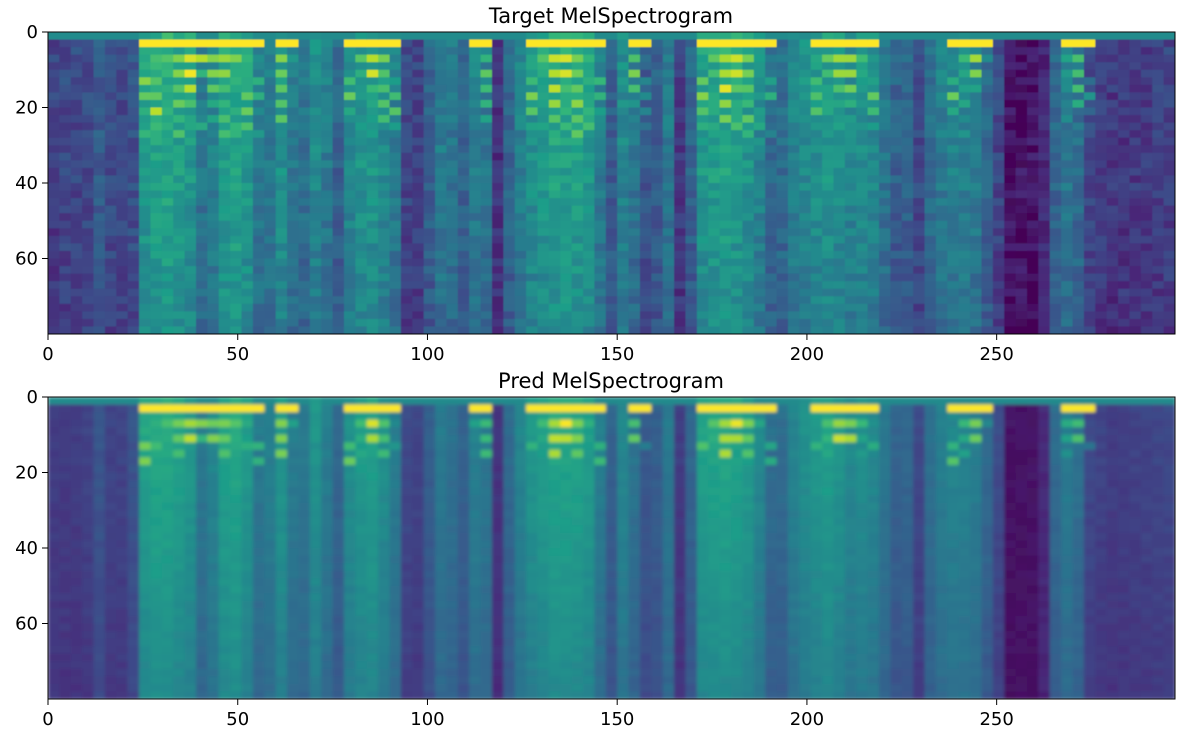  Describe the element at coordinates (610, 16) in the screenshot. I see `chart-title: Target MelSpectrogram` at that location.